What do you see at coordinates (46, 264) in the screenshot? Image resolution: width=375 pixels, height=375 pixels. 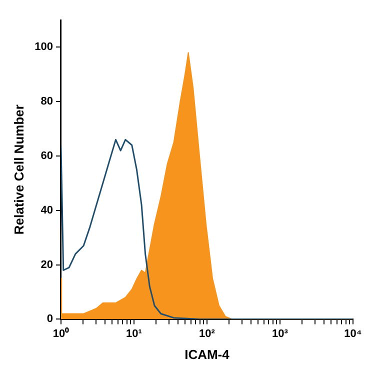 I see `y-tick-label: 20` at bounding box center [46, 264].